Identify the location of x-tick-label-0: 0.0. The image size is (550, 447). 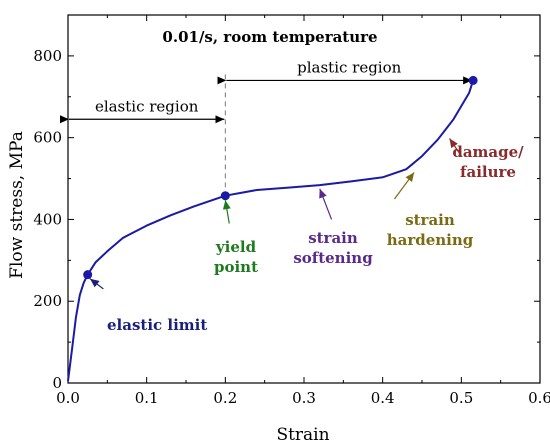
(68, 398).